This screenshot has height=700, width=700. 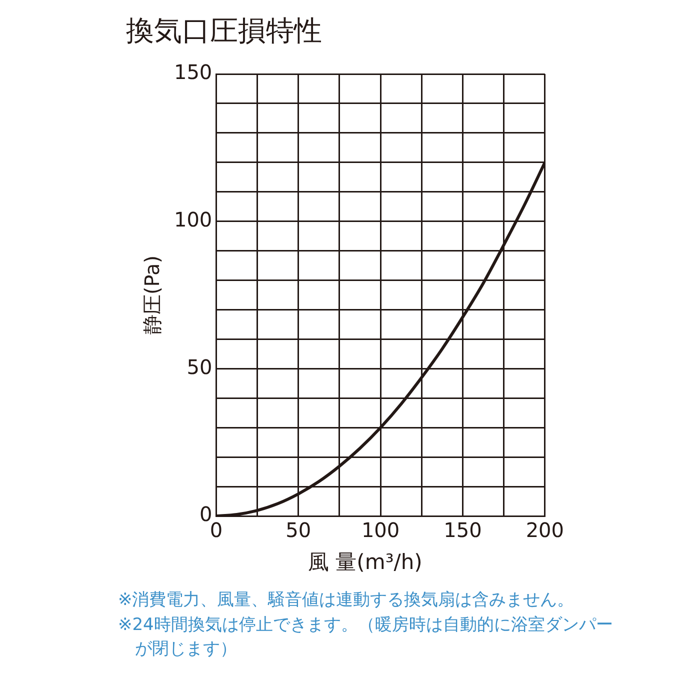 I want to click on chart-title: 換気口圧損特性, so click(x=224, y=31).